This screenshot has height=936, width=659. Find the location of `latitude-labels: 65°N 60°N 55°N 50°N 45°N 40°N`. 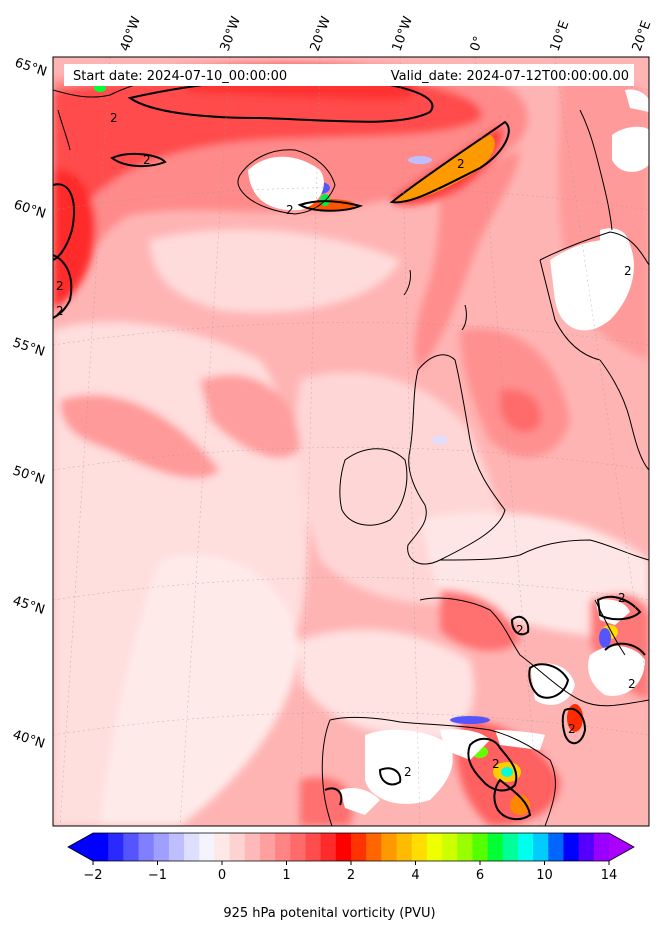

latitude-labels: 65°N 60°N 55°N 50°N 45°N 40°N is located at coordinates (30, 404).